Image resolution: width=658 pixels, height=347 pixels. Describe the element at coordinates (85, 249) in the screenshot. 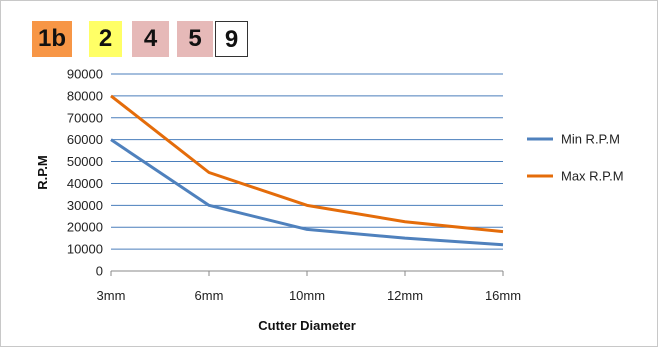

I see `y-tick-label: 10000` at that location.